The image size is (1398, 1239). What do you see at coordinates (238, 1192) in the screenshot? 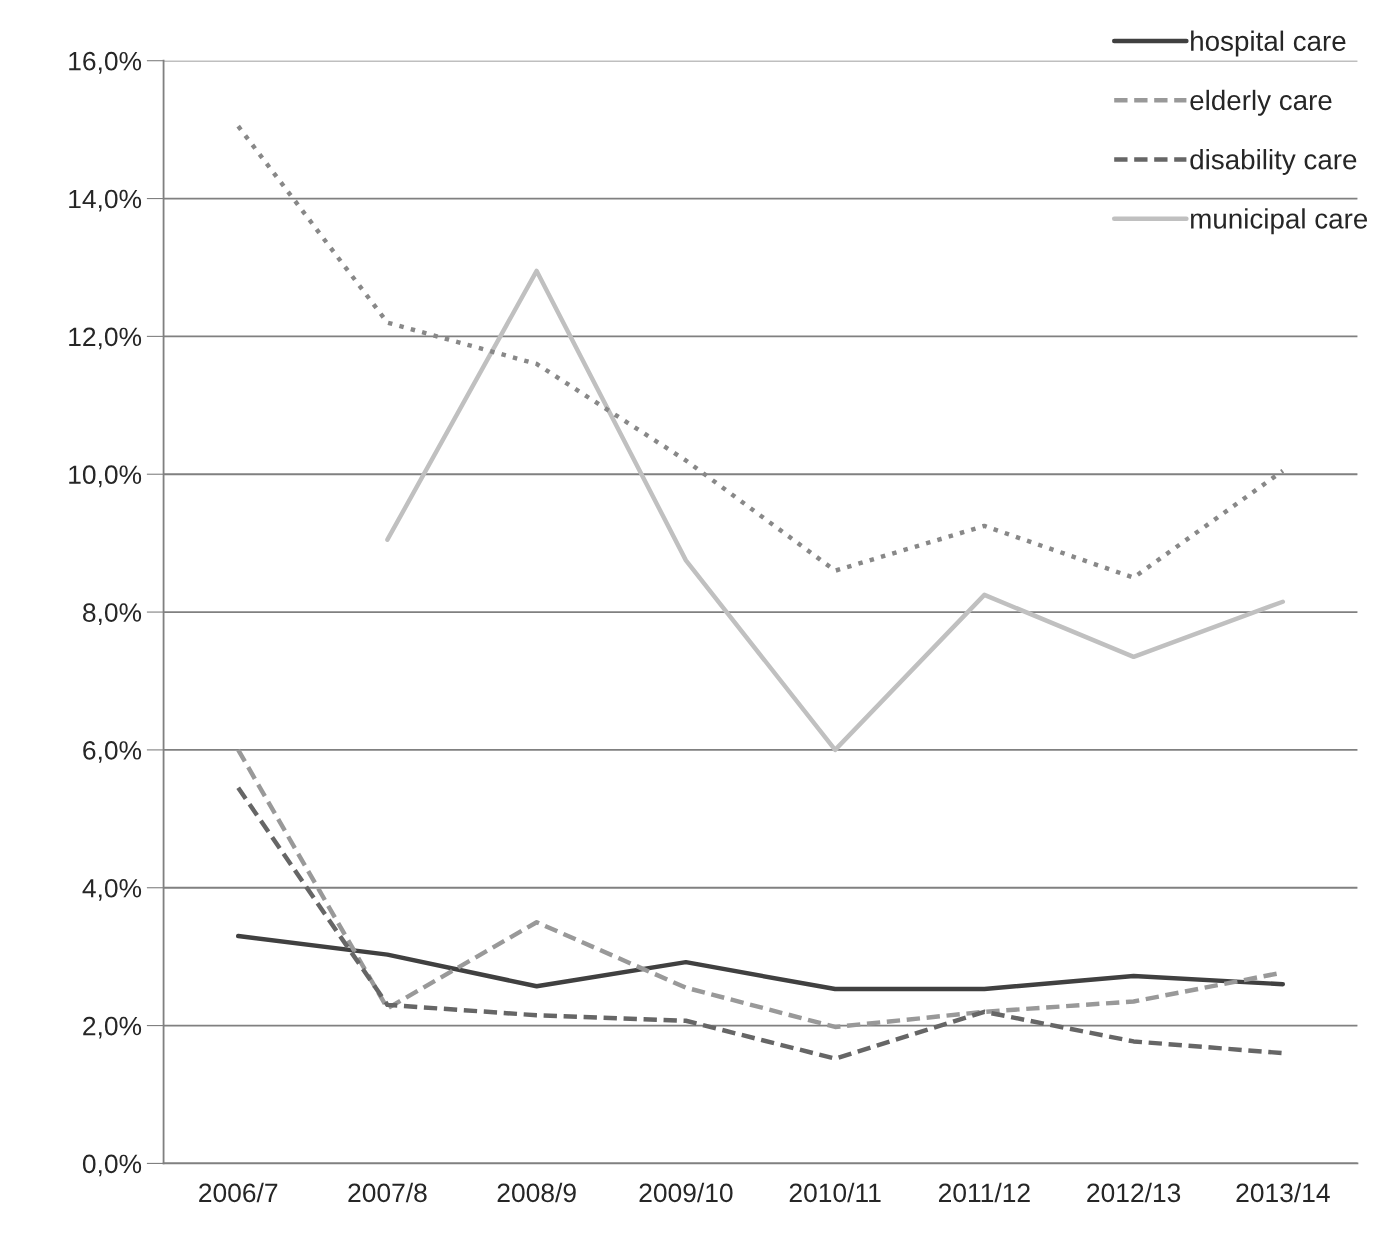
I see `x-tick-label: 2006/7` at bounding box center [238, 1192].